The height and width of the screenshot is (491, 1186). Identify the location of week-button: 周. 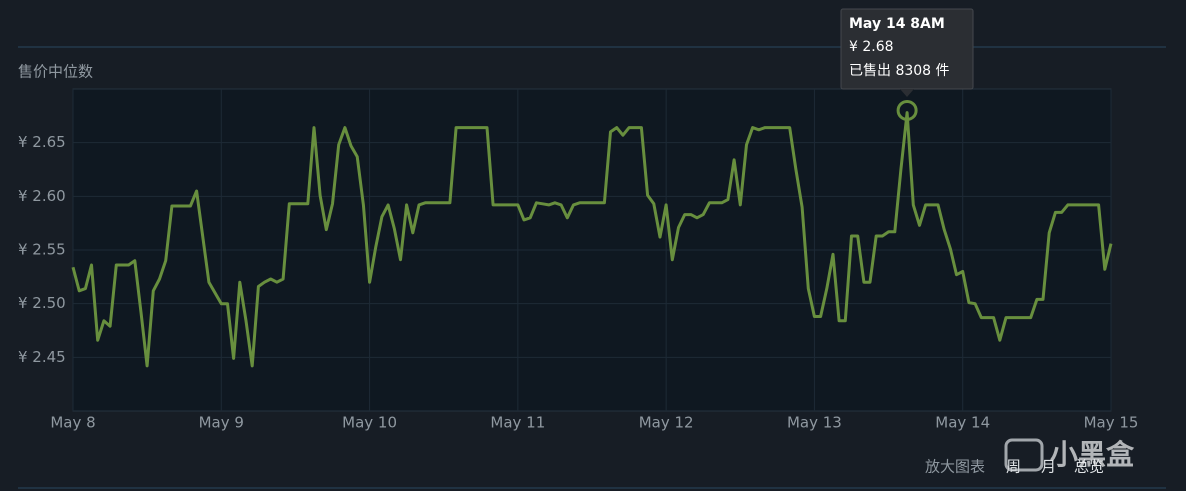
(1013, 467).